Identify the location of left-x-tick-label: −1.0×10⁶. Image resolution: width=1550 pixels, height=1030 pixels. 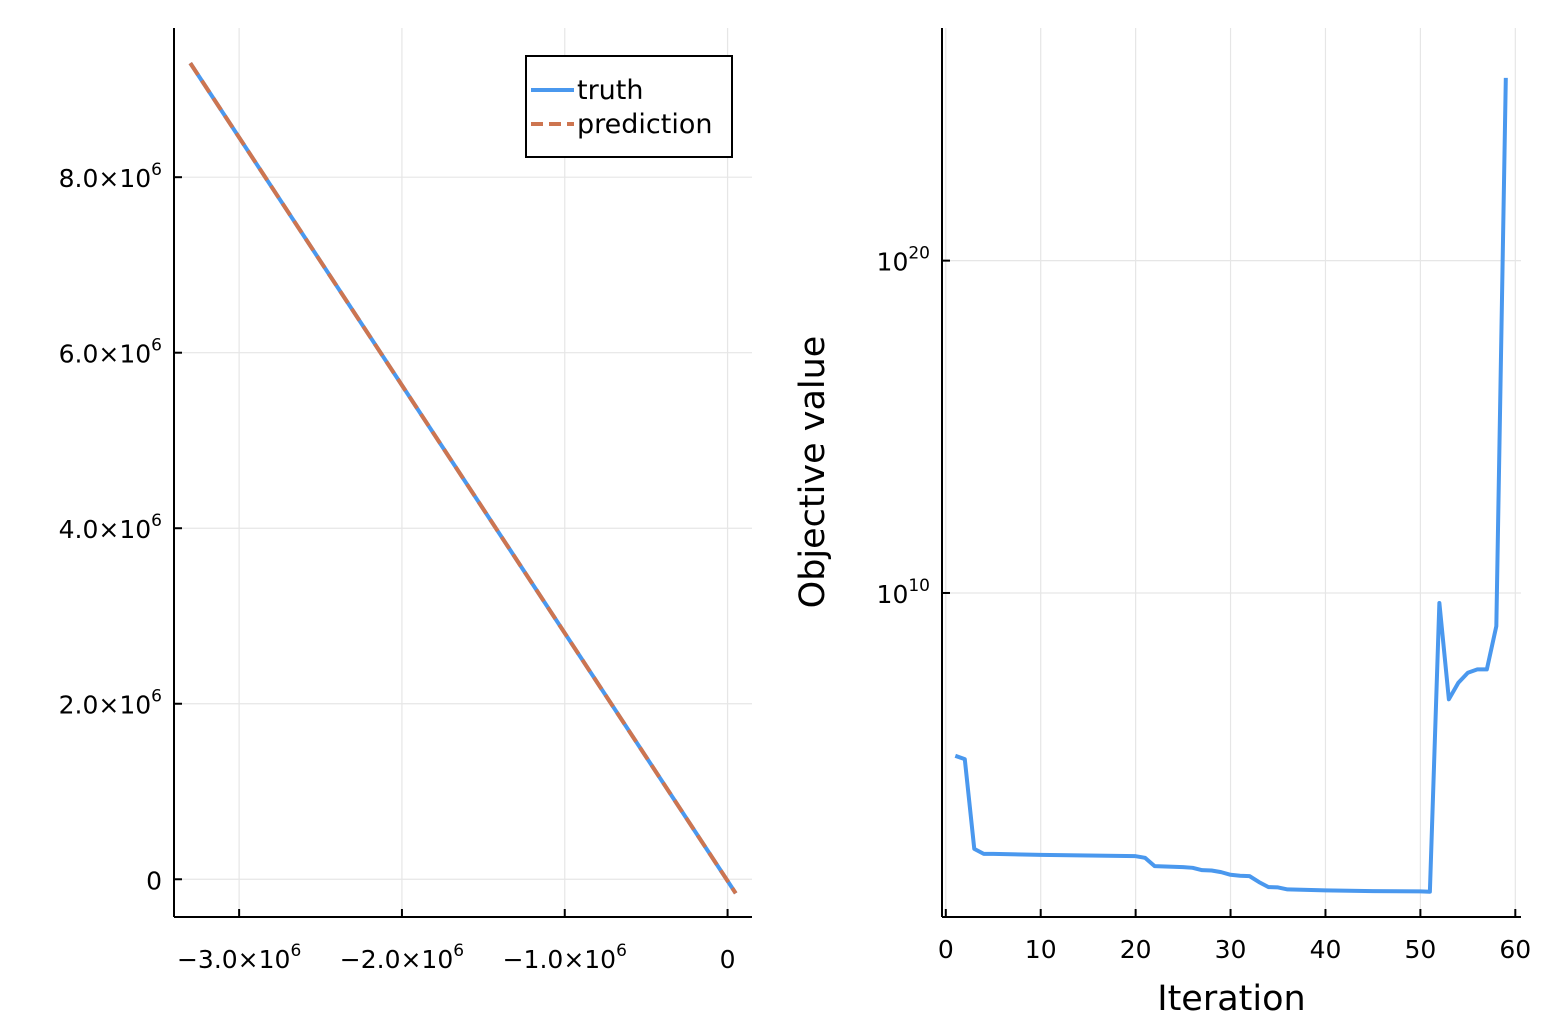
(565, 957).